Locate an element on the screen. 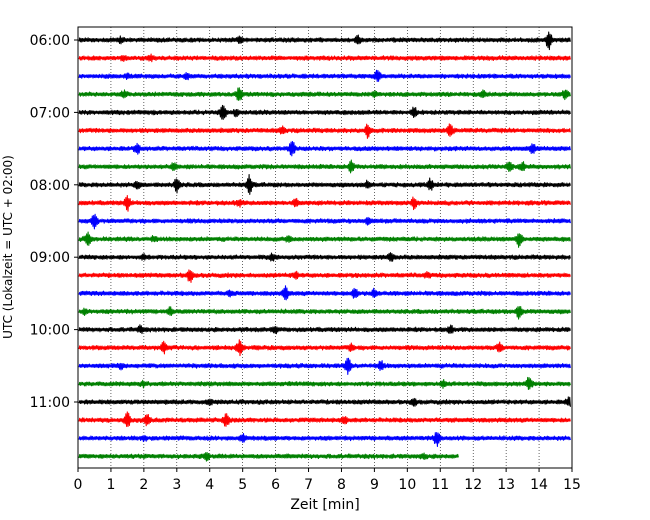  y-tick-label: 09:00 is located at coordinates (50, 258).